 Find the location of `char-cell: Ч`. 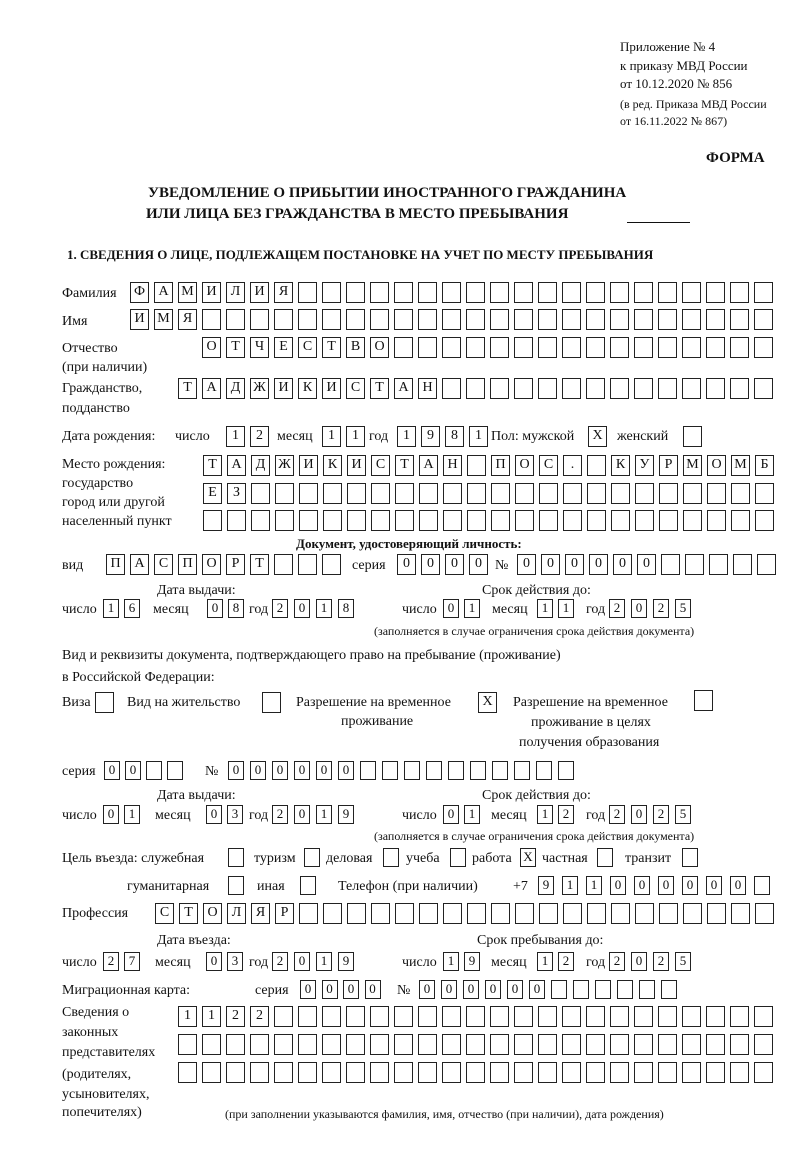

char-cell: Ч is located at coordinates (259, 347).